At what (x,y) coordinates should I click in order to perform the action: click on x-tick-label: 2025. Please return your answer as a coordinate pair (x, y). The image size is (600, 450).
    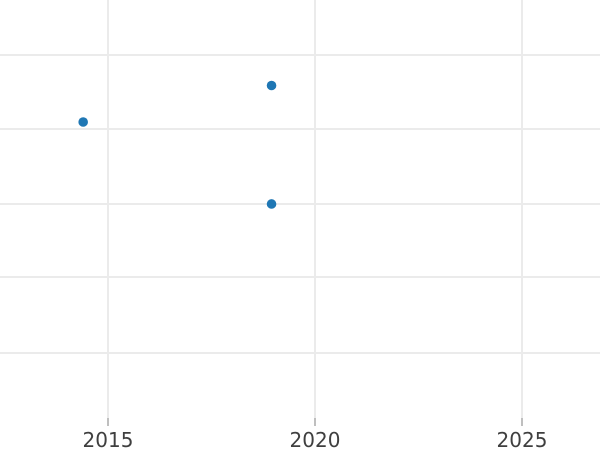
    Looking at the image, I should click on (522, 439).